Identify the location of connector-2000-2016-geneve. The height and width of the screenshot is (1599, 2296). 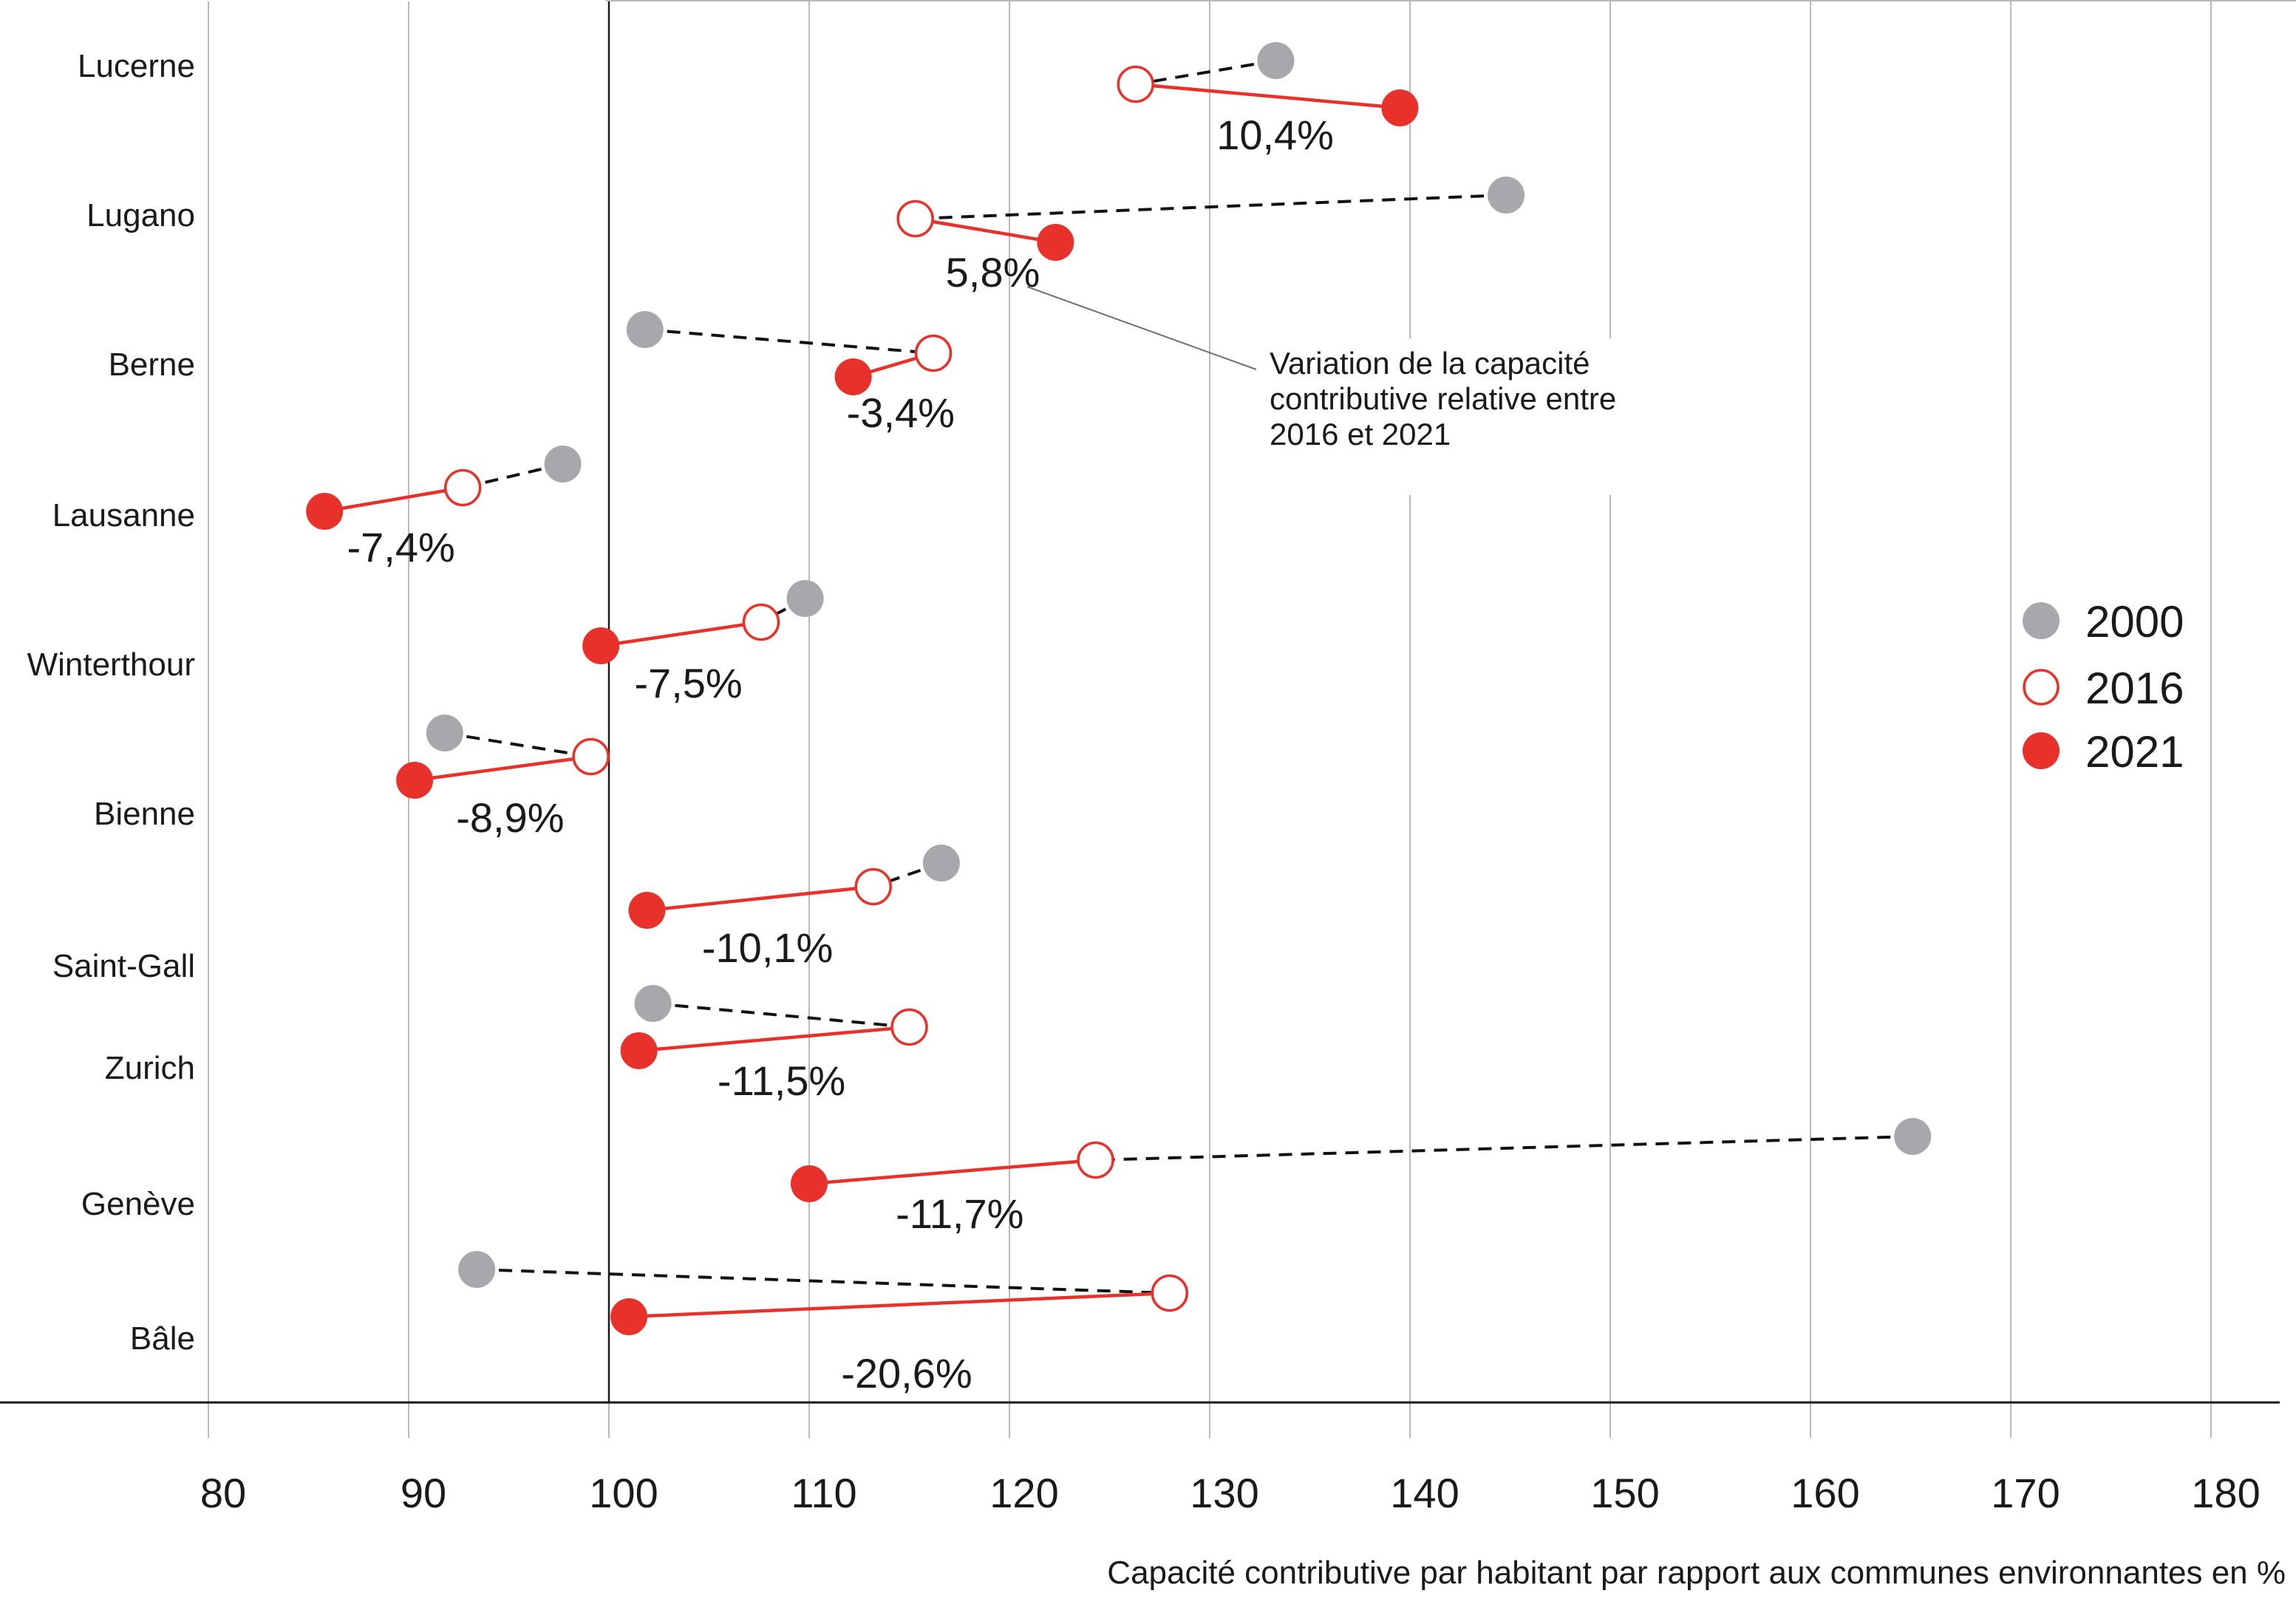
(1504, 1148).